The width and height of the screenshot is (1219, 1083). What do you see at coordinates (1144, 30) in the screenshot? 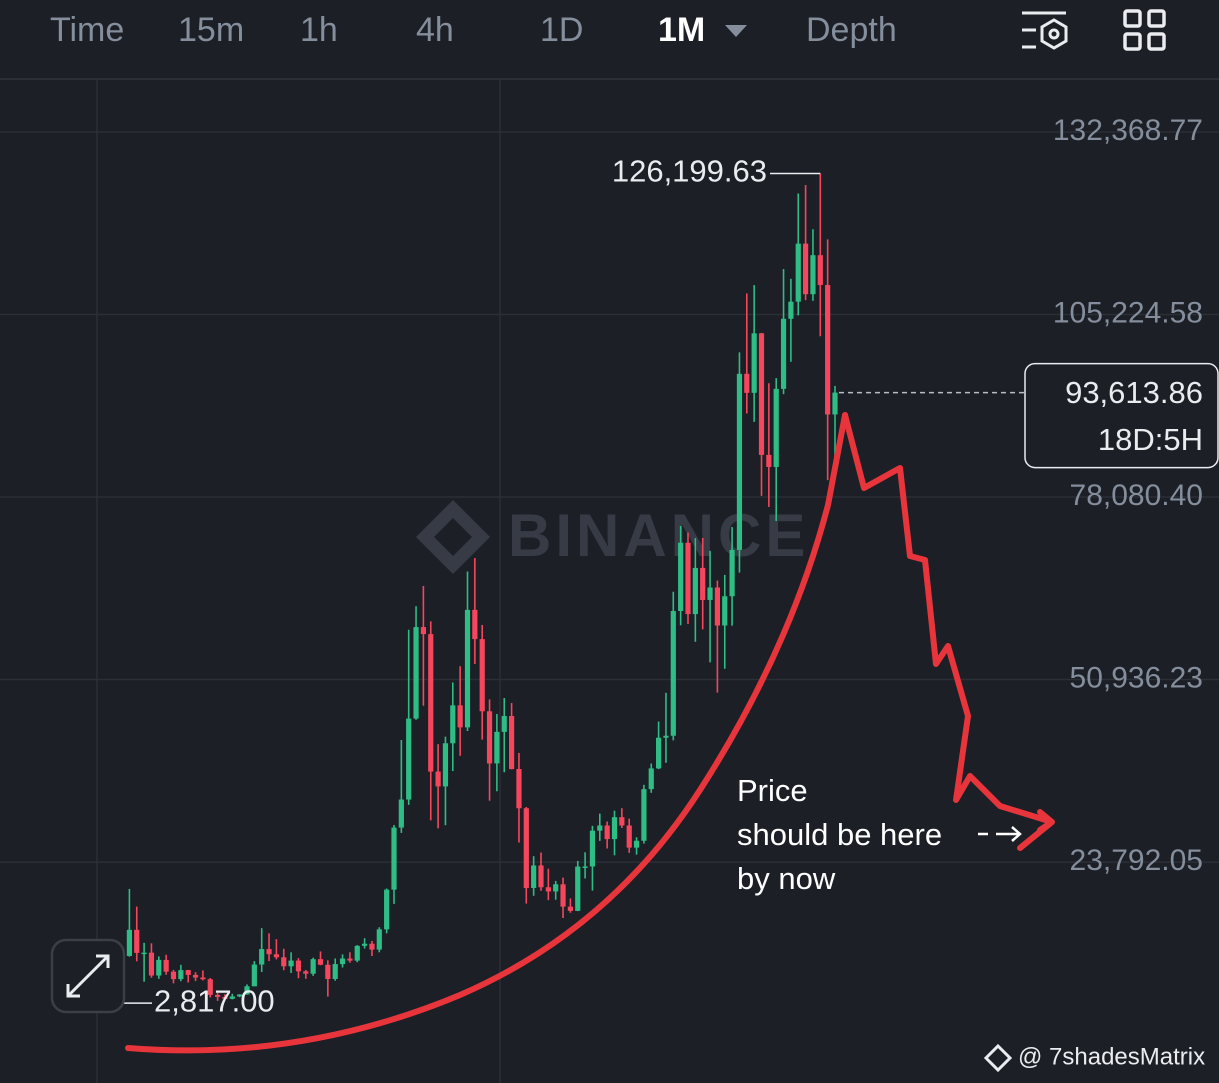
I see `layout-icon` at bounding box center [1144, 30].